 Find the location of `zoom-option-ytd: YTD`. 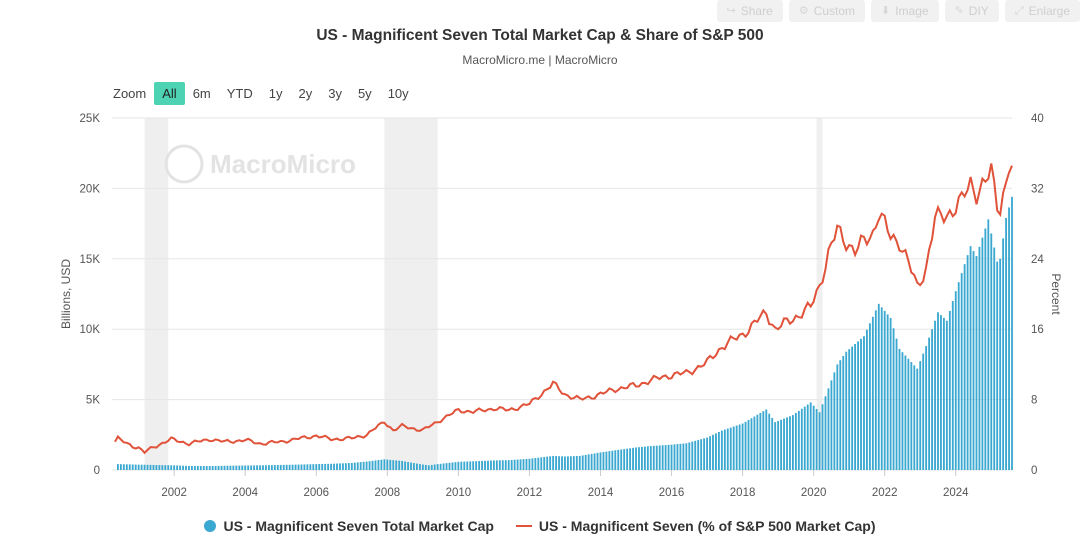

zoom-option-ytd: YTD is located at coordinates (239, 93).